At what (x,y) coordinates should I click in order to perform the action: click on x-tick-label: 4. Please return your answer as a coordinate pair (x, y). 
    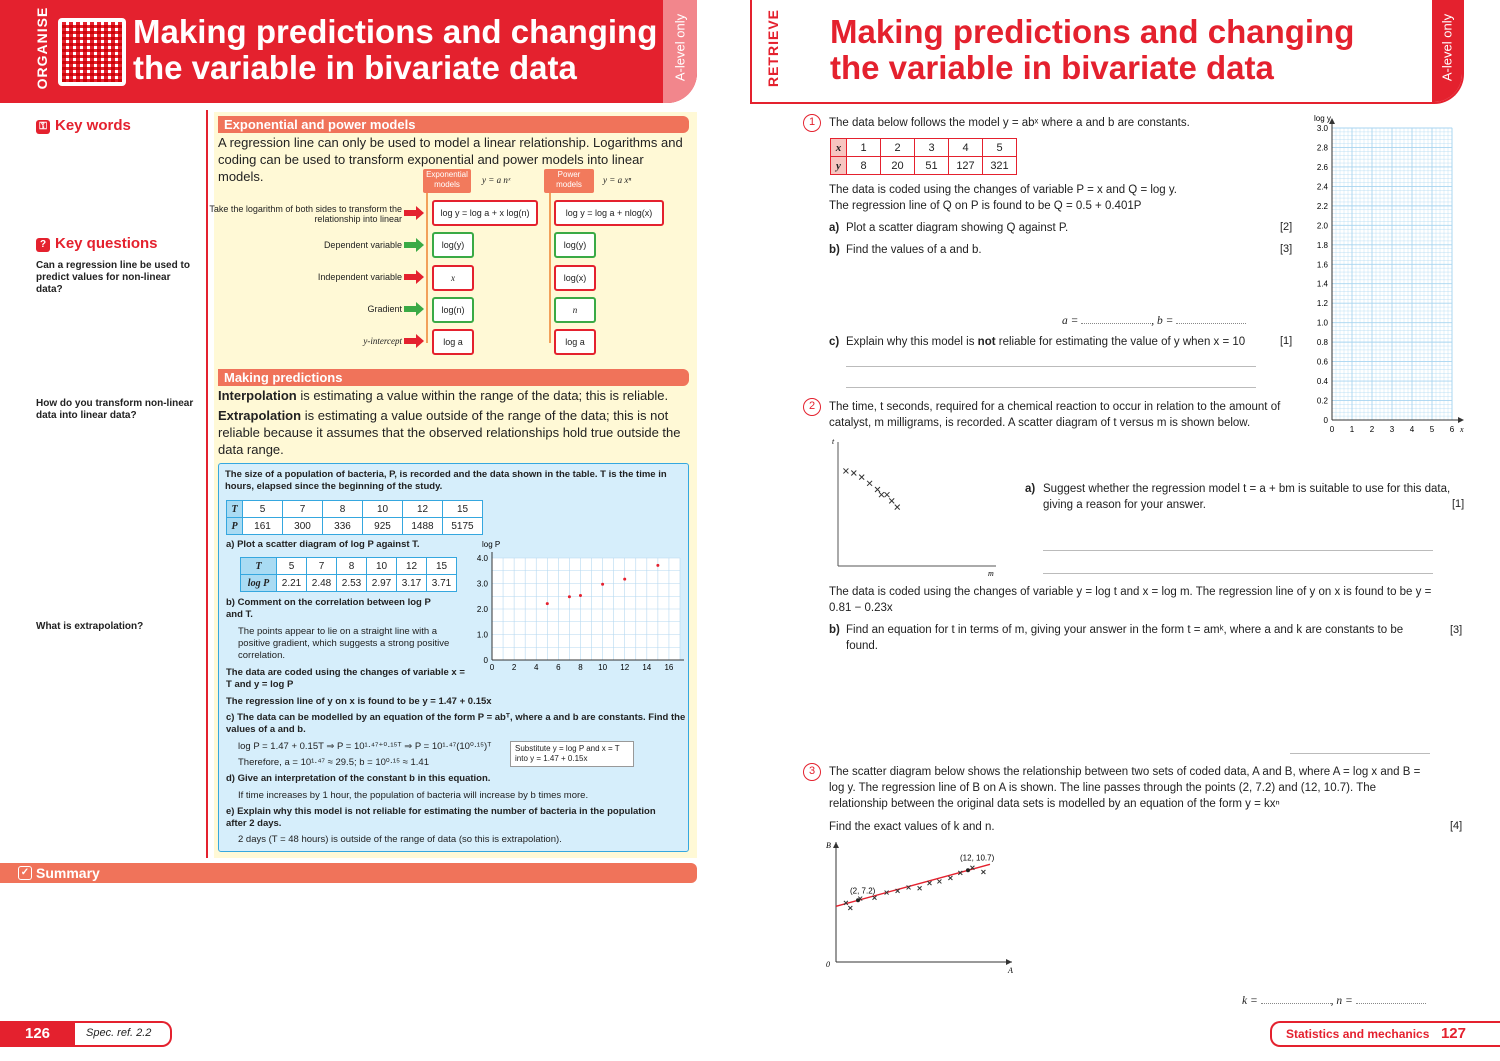
    Looking at the image, I should click on (536, 667).